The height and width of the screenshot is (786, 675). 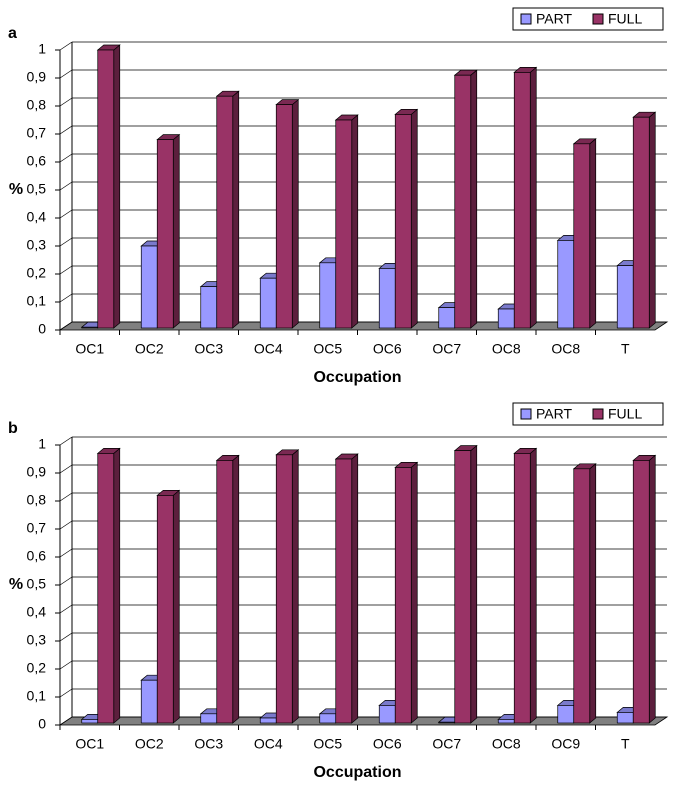 I want to click on x-tick-label: OC1, so click(x=89, y=349).